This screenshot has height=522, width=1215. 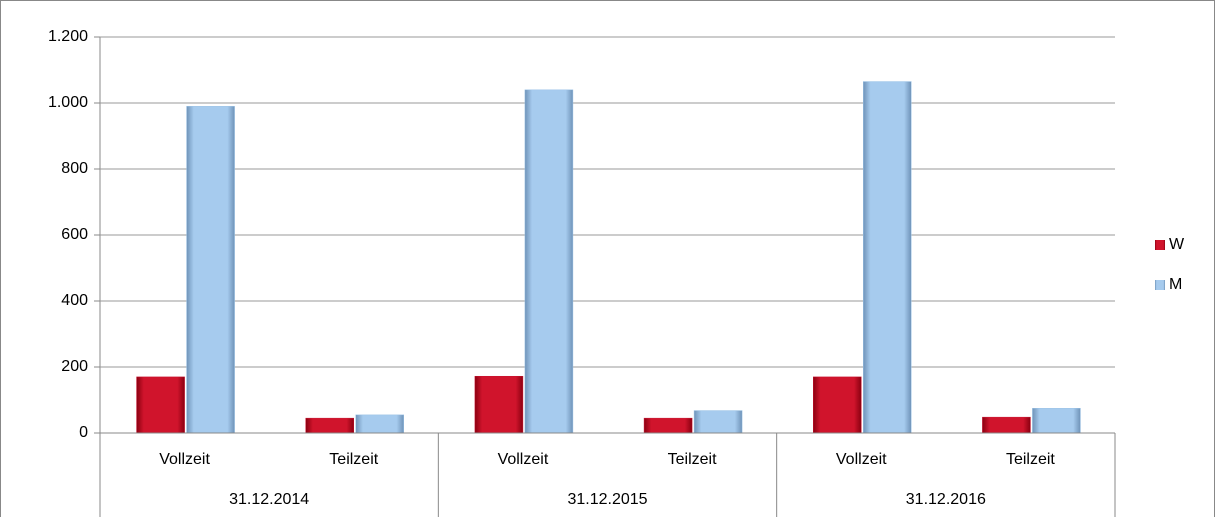 What do you see at coordinates (1177, 244) in the screenshot?
I see `legend-label: W` at bounding box center [1177, 244].